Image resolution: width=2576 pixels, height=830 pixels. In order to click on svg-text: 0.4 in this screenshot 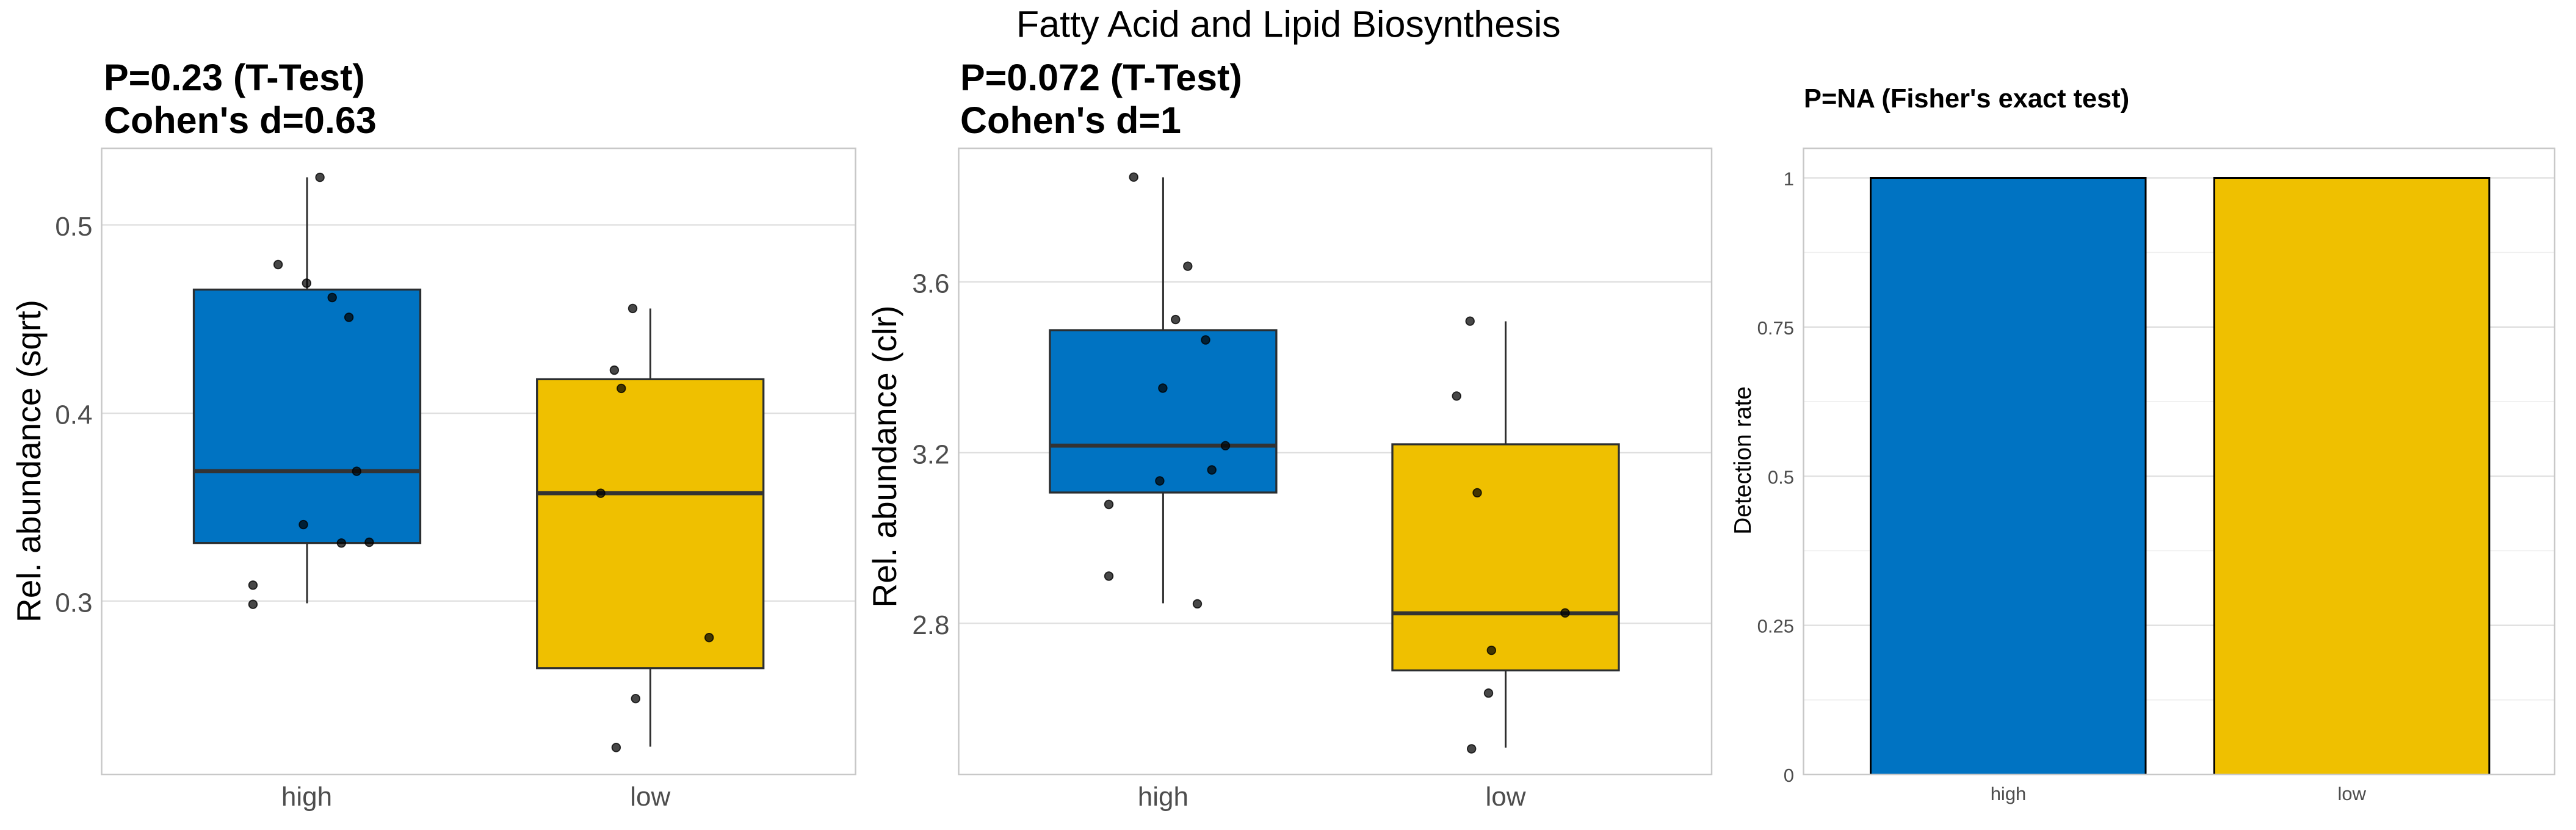, I will do `click(73, 415)`.